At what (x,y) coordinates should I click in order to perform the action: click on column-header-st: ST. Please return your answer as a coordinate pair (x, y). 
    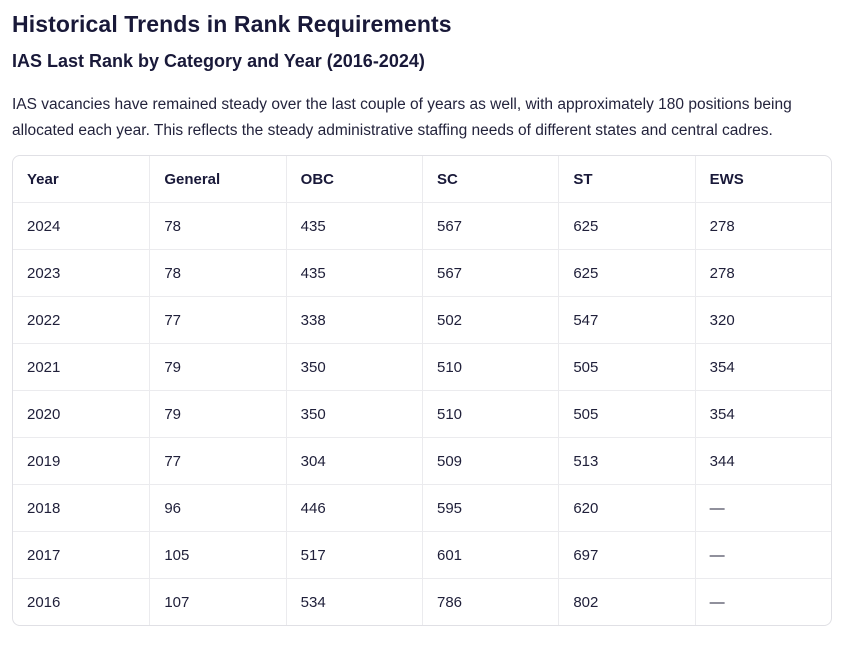
    Looking at the image, I should click on (626, 179).